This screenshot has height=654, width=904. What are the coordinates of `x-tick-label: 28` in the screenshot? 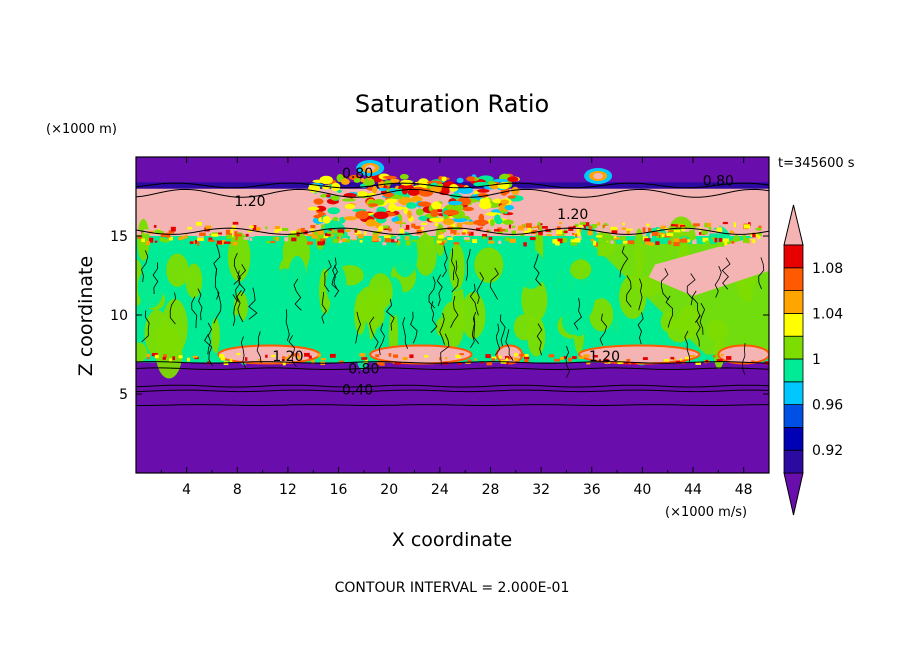 It's located at (491, 490).